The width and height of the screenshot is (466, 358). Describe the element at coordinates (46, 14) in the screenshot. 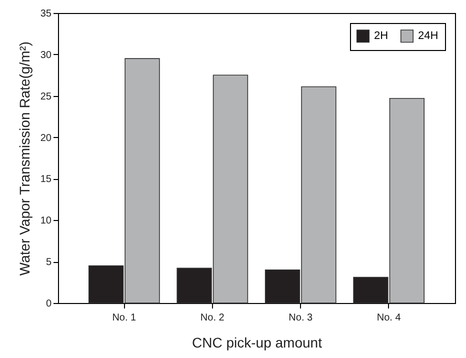

I see `y-tick-label: 35` at that location.